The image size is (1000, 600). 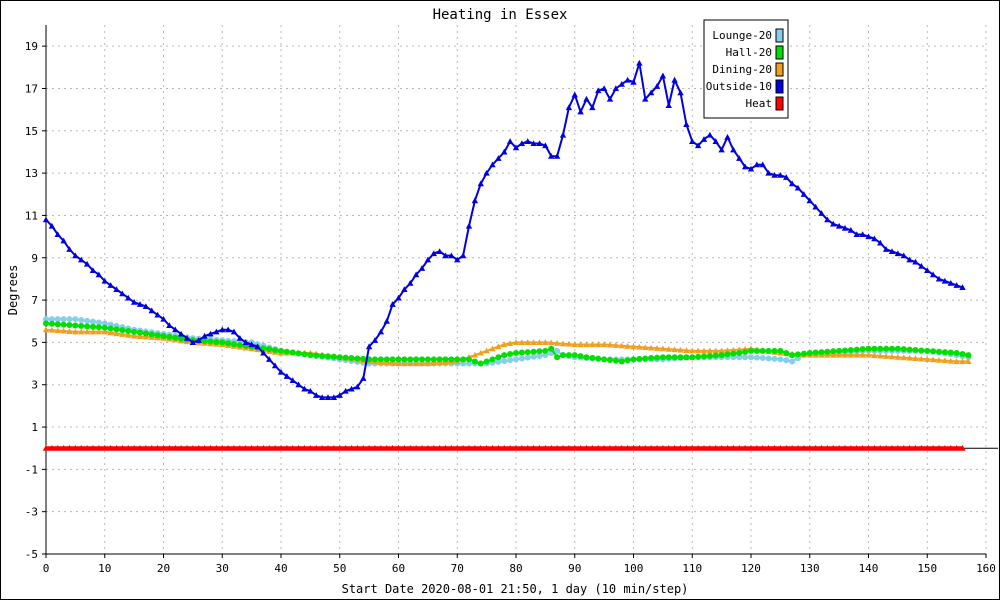 What do you see at coordinates (31, 46) in the screenshot?
I see `y-tick-label: 19` at bounding box center [31, 46].